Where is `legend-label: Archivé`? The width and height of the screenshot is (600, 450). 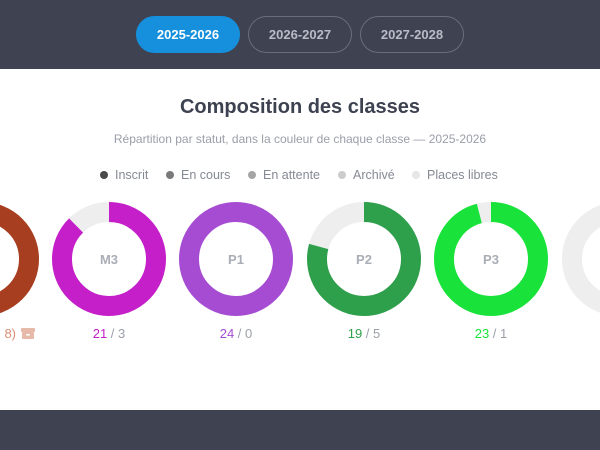
legend-label: Archivé is located at coordinates (374, 175).